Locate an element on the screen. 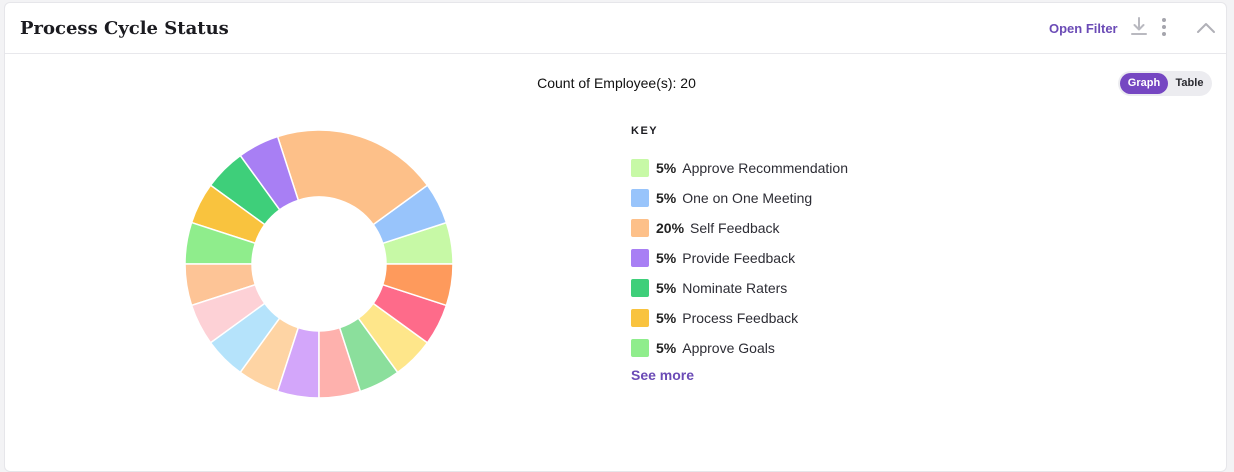  legend-label: Nominate Raters is located at coordinates (735, 288).